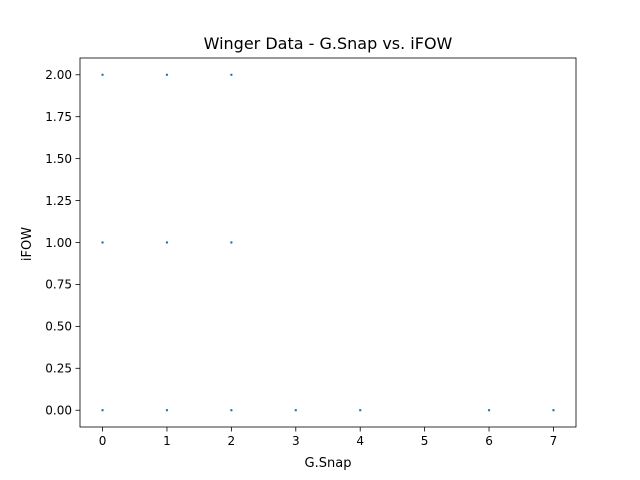  What do you see at coordinates (58, 411) in the screenshot?
I see `y-tick-label: 0.00` at bounding box center [58, 411].